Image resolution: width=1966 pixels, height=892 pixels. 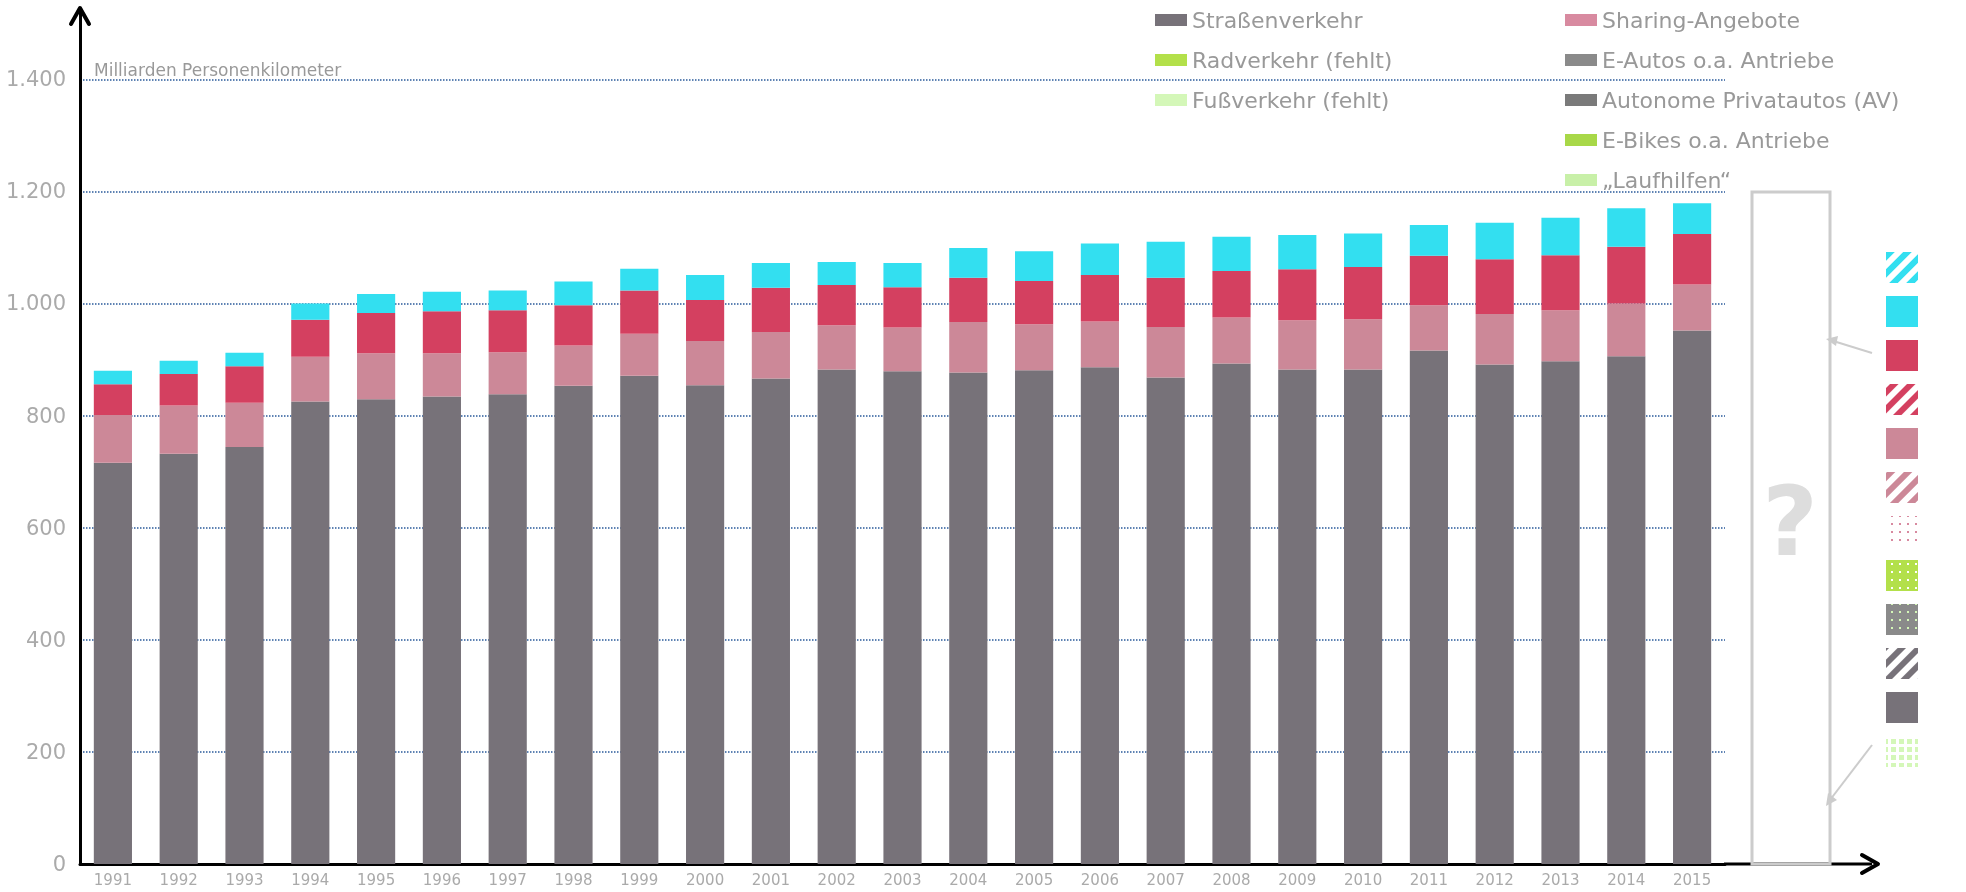 What do you see at coordinates (1751, 100) in the screenshot?
I see `legend-label: Autonome Privatautos (AV)` at bounding box center [1751, 100].